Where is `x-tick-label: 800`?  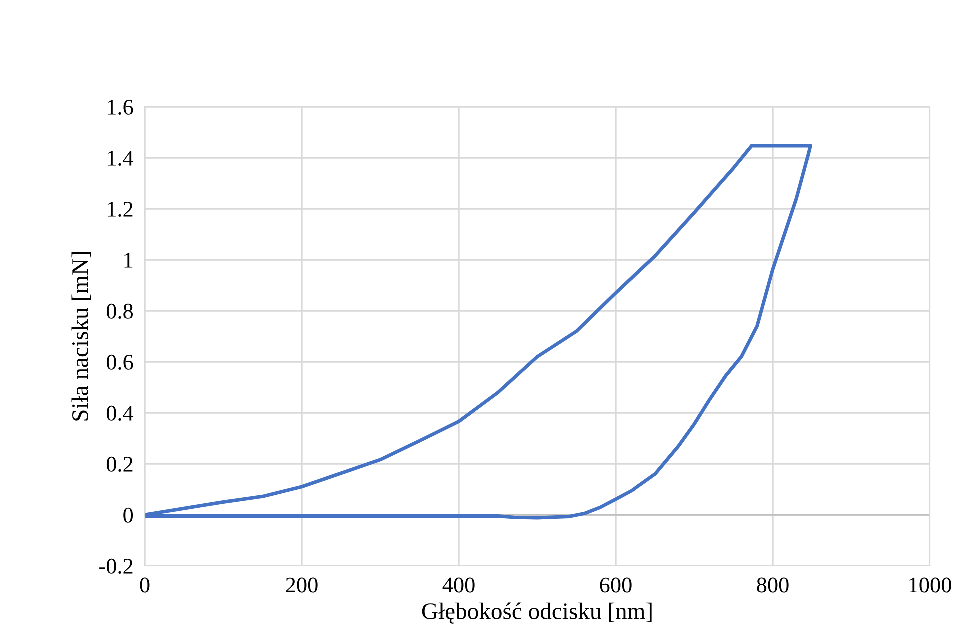
x-tick-label: 800 is located at coordinates (773, 585).